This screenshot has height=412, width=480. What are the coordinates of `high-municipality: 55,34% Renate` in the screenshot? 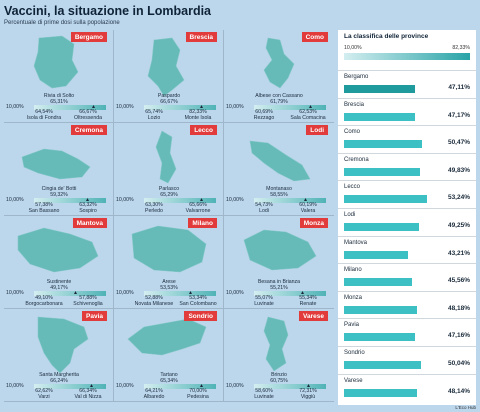 It's located at (308, 301).